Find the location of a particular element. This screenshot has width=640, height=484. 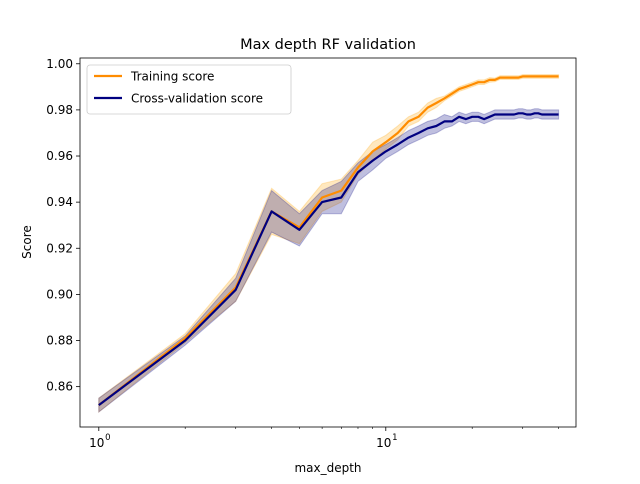

x-axis: 10 0 10 1 is located at coordinates (324, 438).